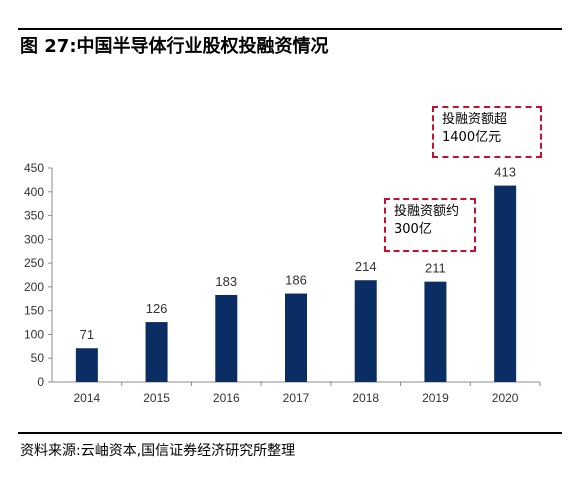  What do you see at coordinates (38, 358) in the screenshot?
I see `y-tick-label: 50` at bounding box center [38, 358].